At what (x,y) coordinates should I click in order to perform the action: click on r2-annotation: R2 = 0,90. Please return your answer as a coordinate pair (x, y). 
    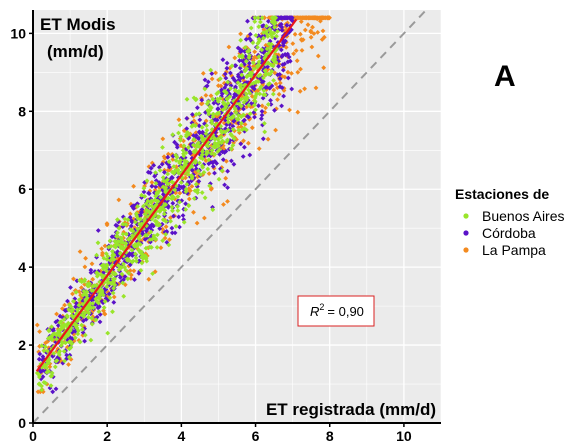
    Looking at the image, I should click on (336, 311).